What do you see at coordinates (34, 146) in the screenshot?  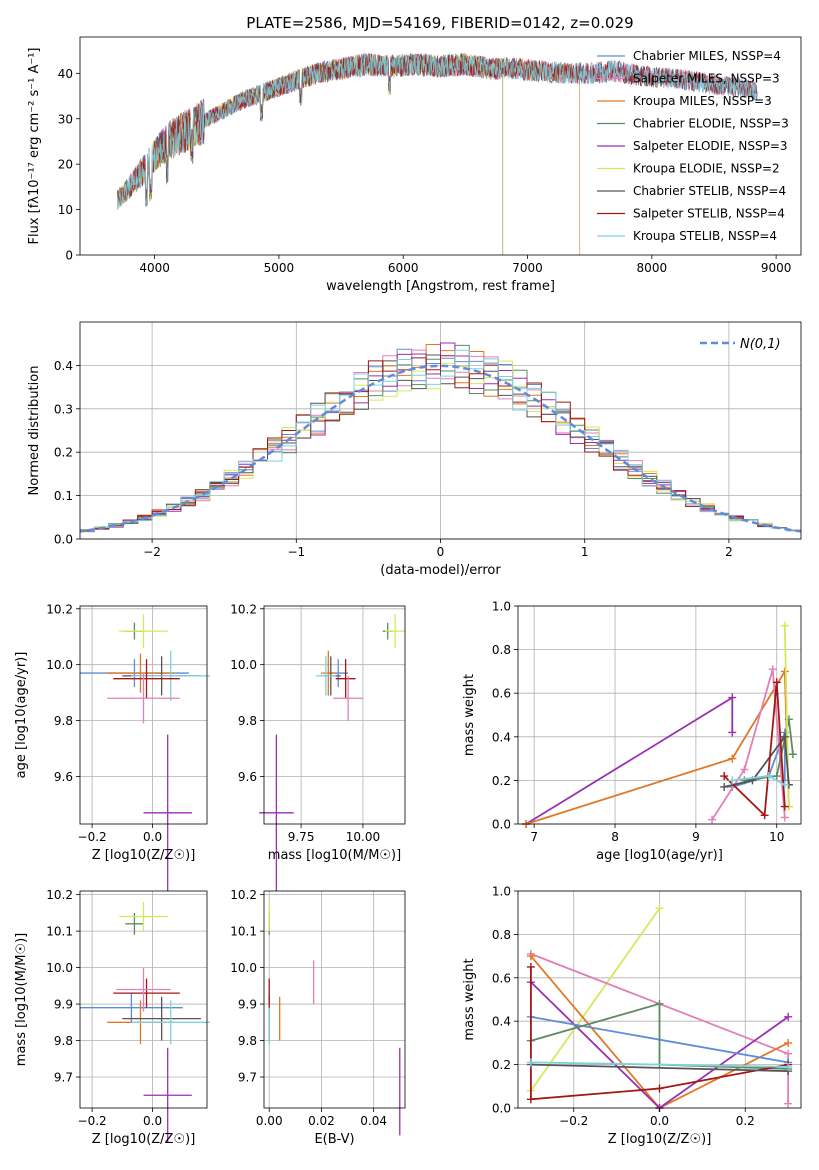 I see `y-axis-label: Flux [fλ10⁻¹⁷ erg cm⁻² s⁻¹ A⁻¹]` at bounding box center [34, 146].